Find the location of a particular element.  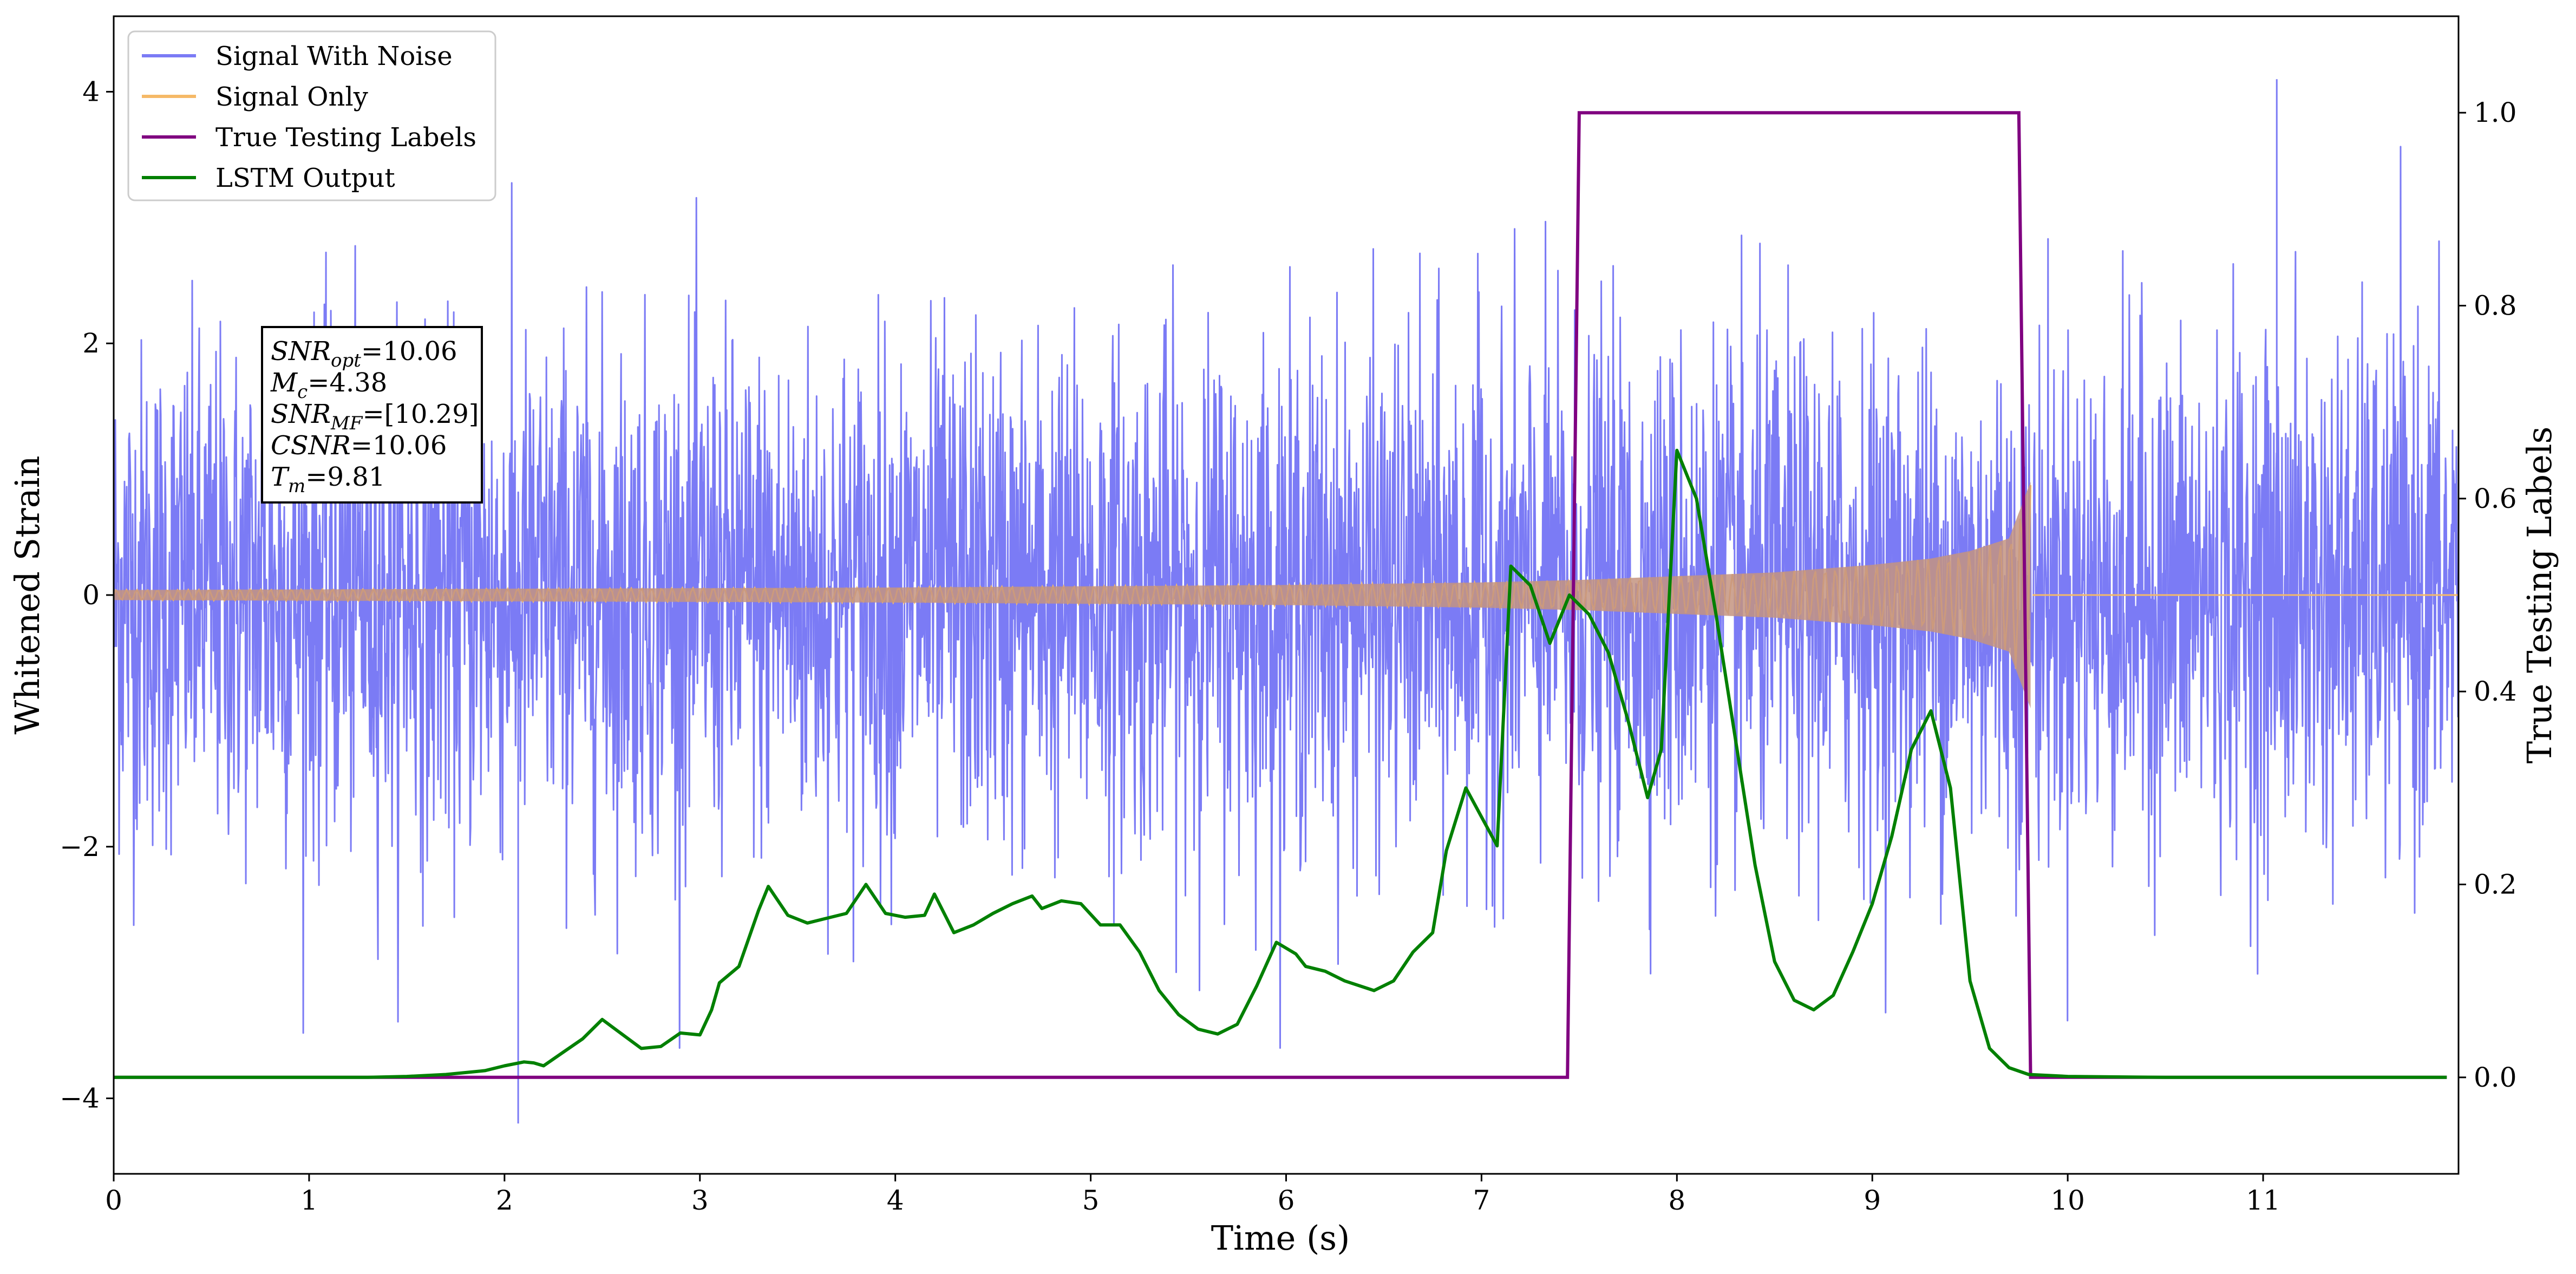

annotation-line: SNRopt=10.06 is located at coordinates (364, 353).